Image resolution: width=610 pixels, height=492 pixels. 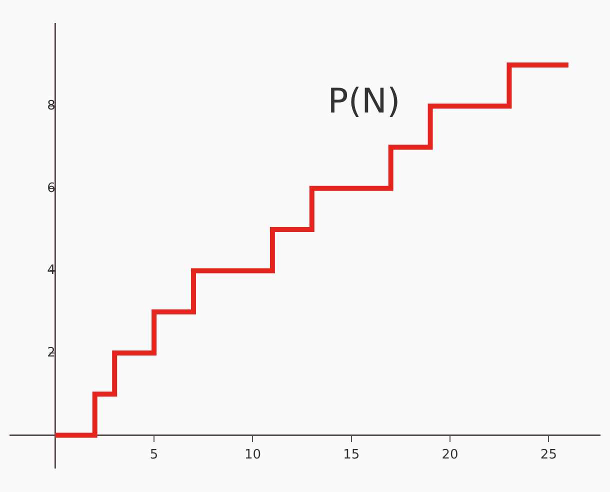 What do you see at coordinates (351, 454) in the screenshot?
I see `x-tick-label: 15` at bounding box center [351, 454].